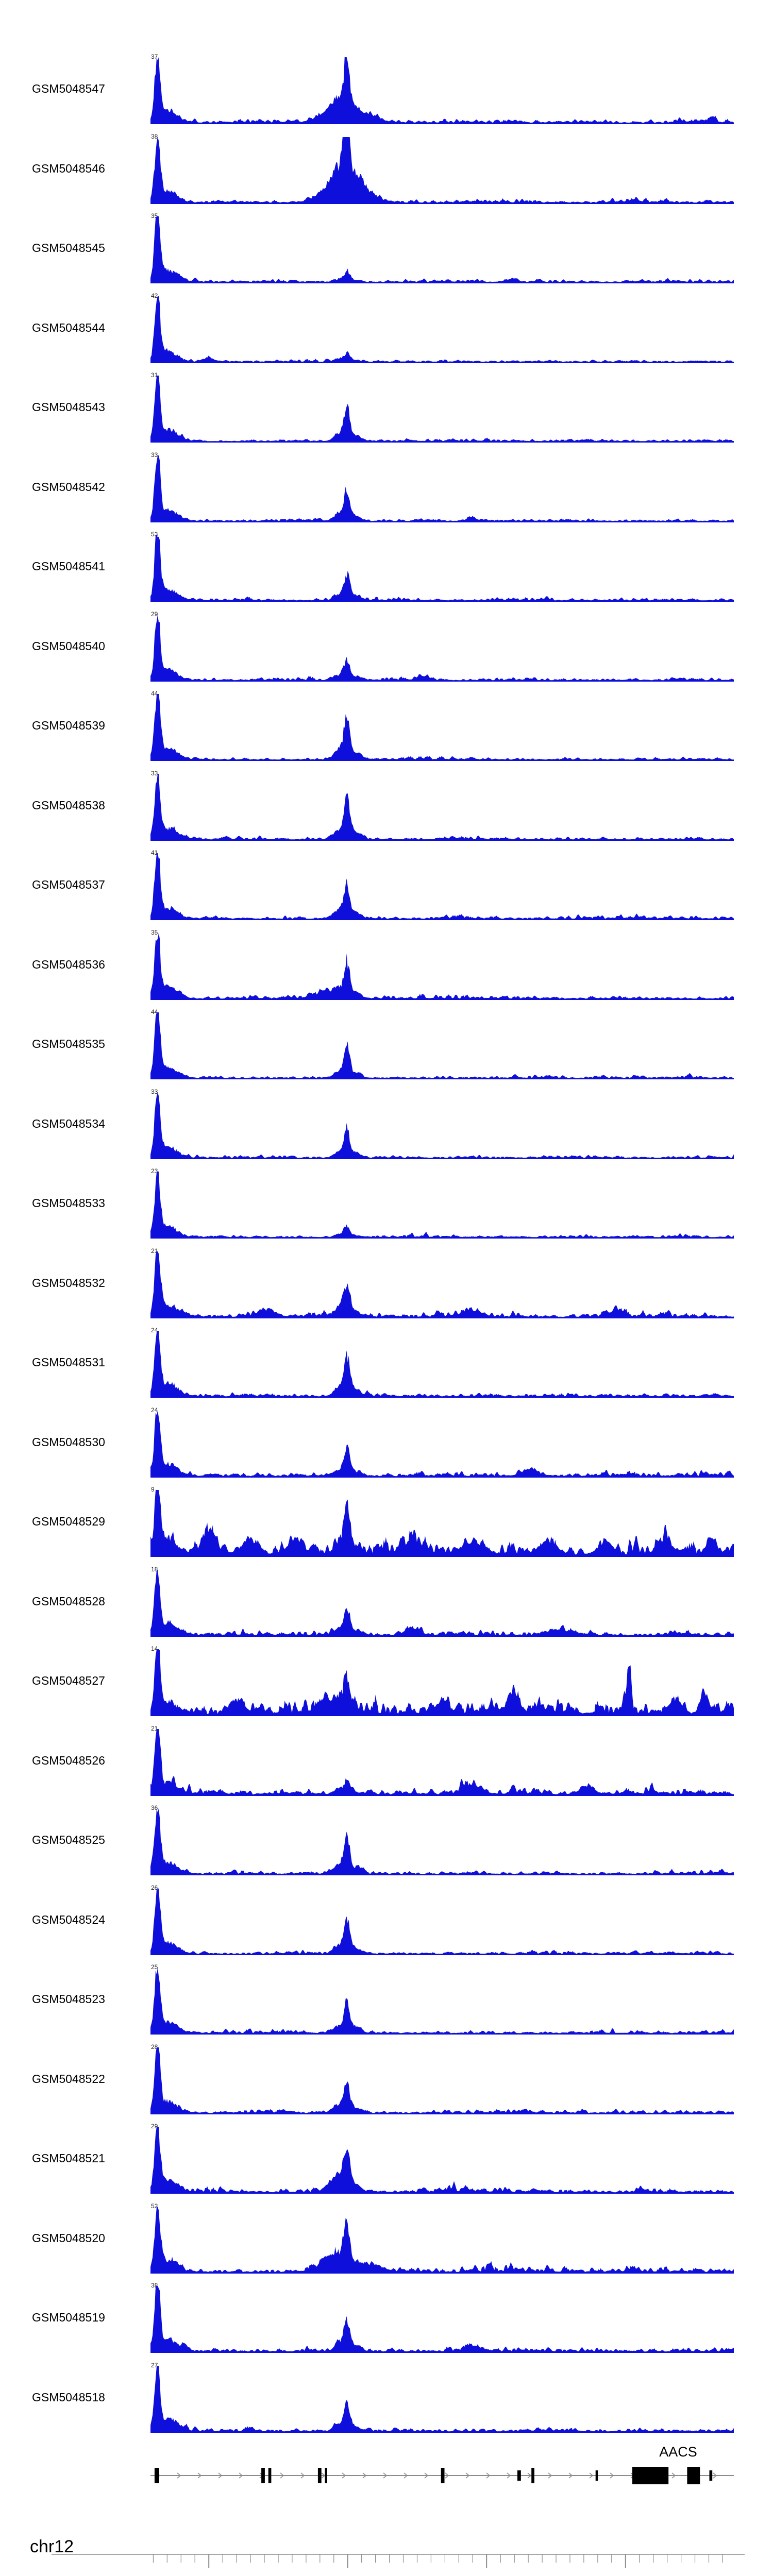 The height and width of the screenshot is (2576, 773). What do you see at coordinates (154, 2046) in the screenshot?
I see `track-ymax-value: 28` at bounding box center [154, 2046].